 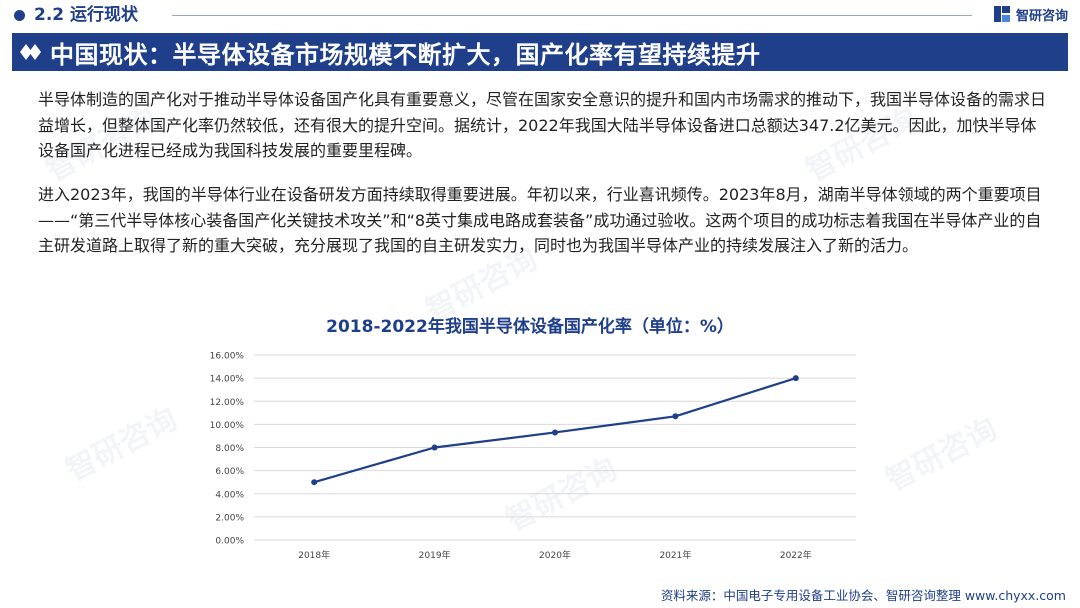 What do you see at coordinates (19, 15) in the screenshot?
I see `bullet-dot-icon` at bounding box center [19, 15].